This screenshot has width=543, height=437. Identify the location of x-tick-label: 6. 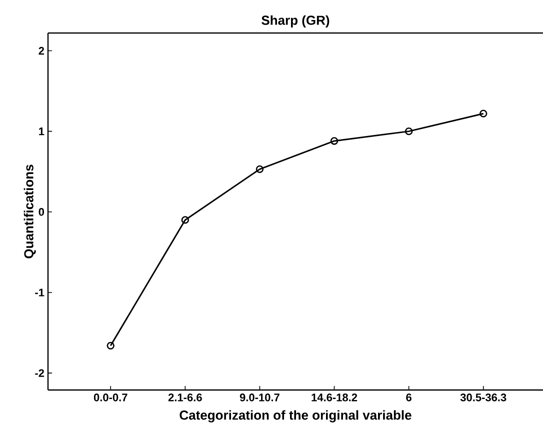
(409, 398).